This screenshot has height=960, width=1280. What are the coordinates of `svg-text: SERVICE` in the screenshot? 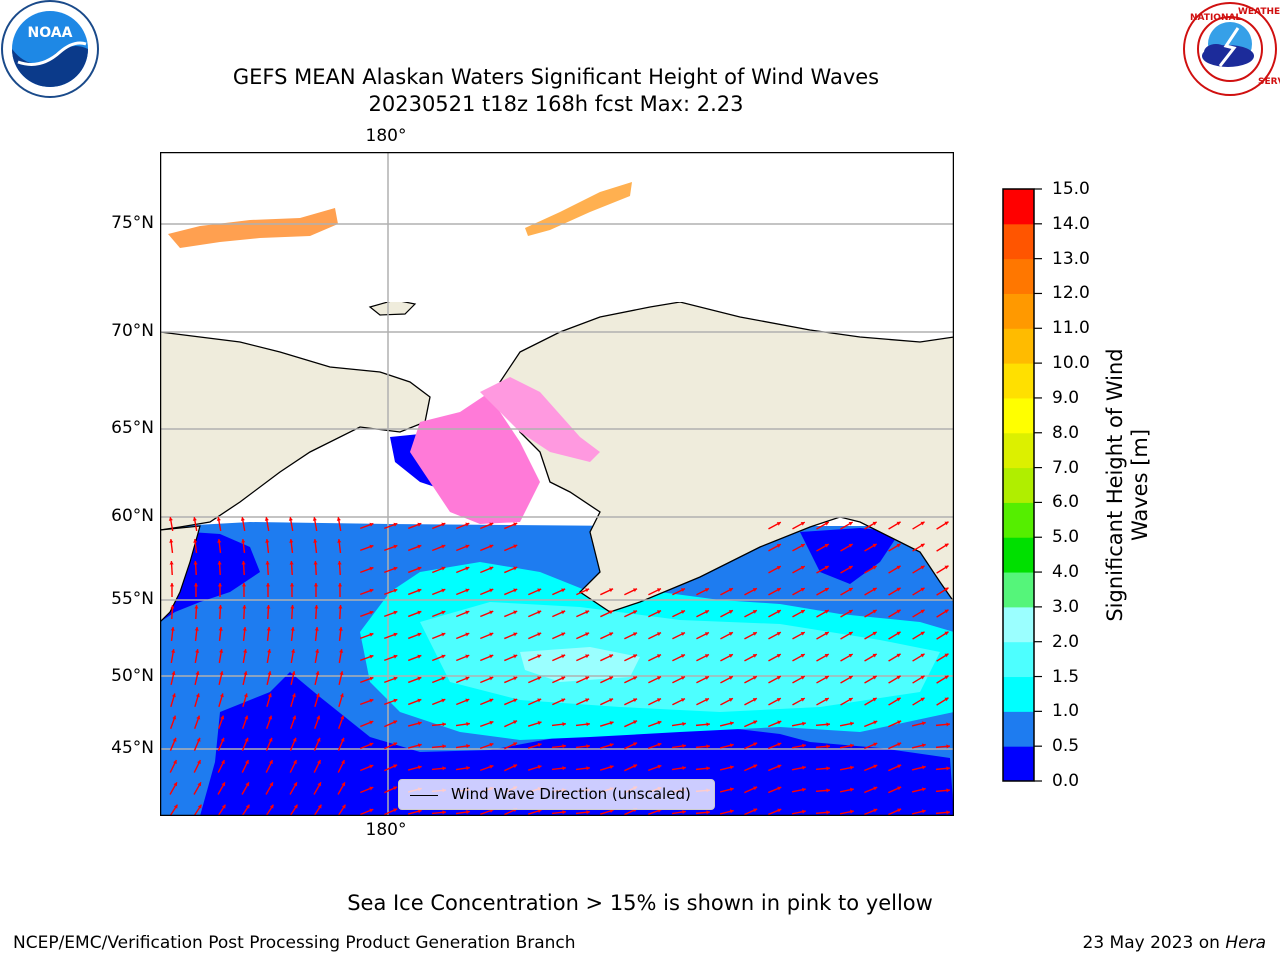 It's located at (1269, 82).